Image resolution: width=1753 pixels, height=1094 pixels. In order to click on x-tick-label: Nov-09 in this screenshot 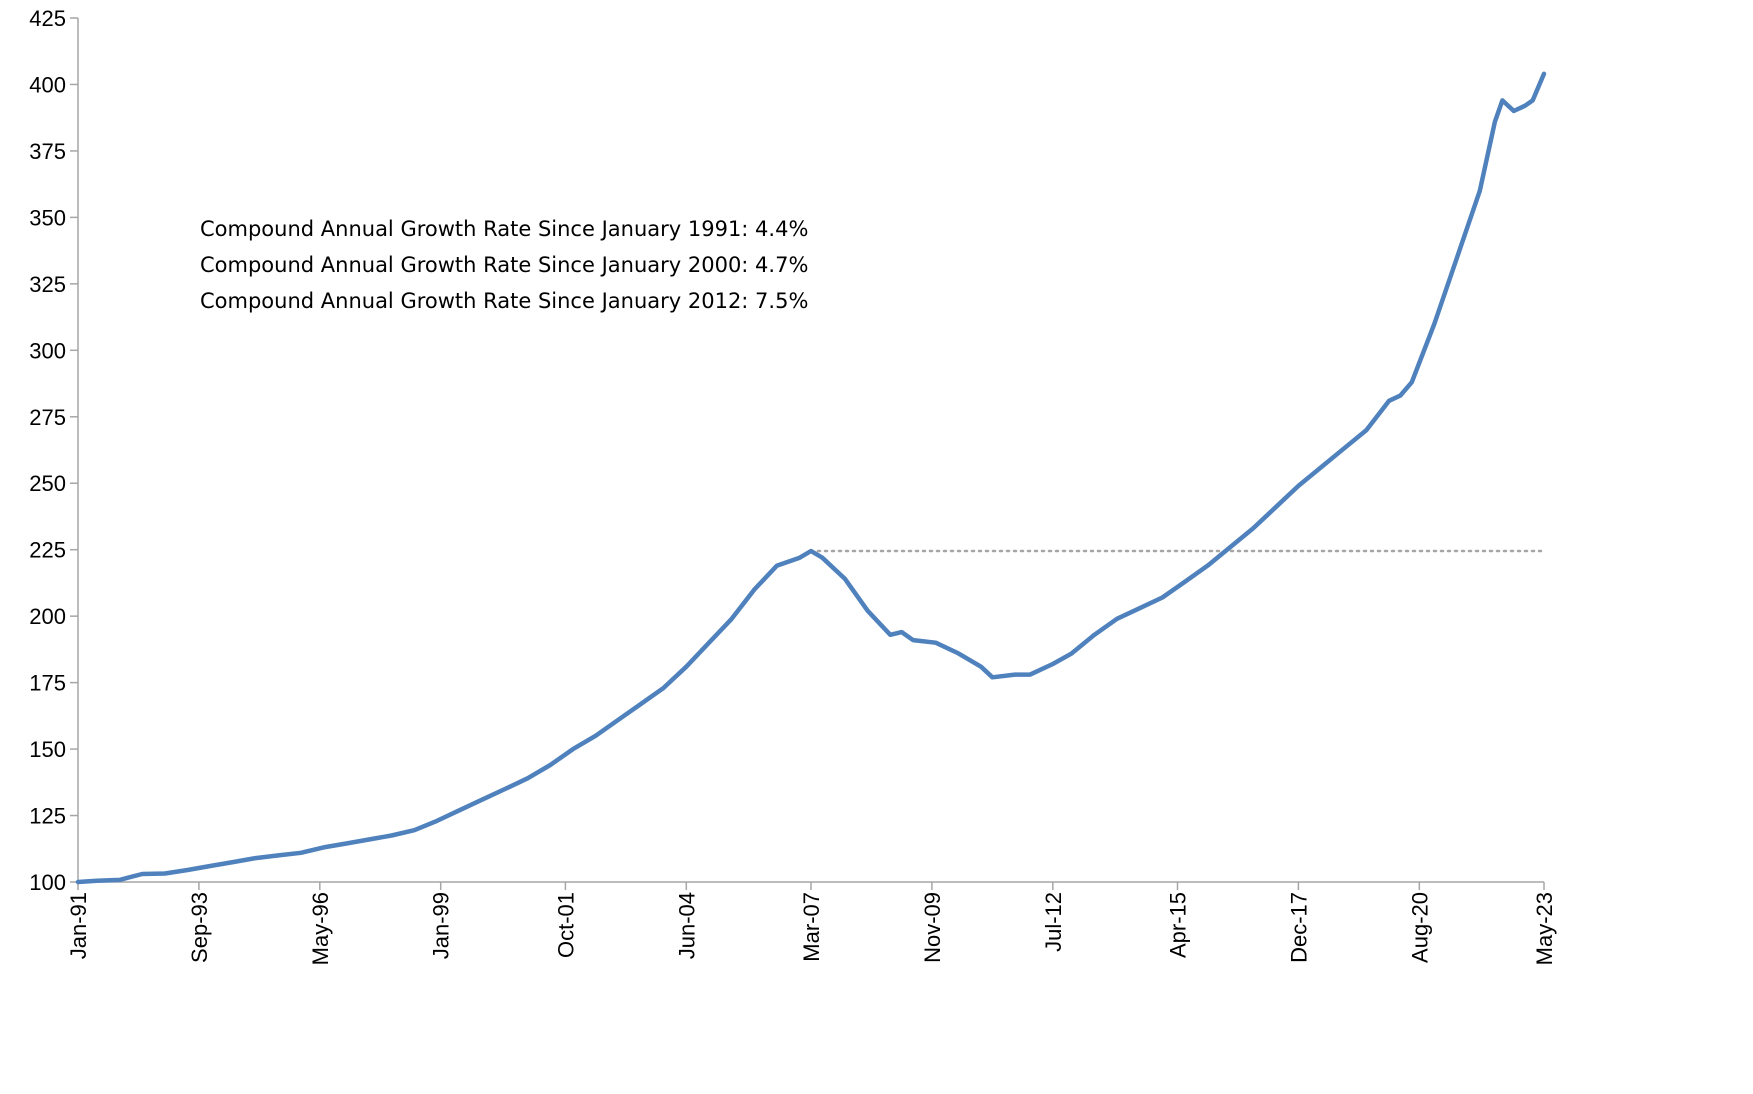, I will do `click(932, 927)`.